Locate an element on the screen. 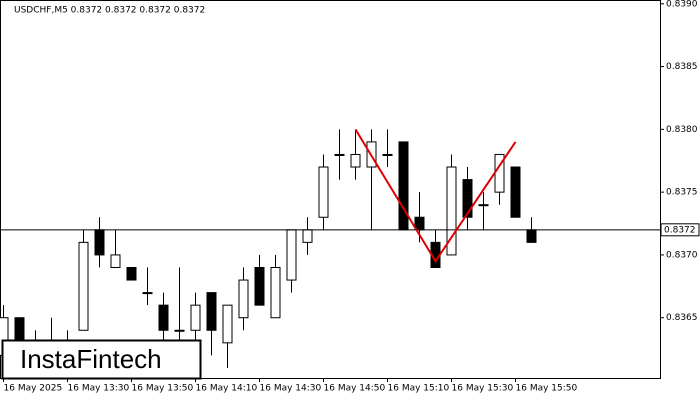 The image size is (700, 400). pattern-line is located at coordinates (435, 196).